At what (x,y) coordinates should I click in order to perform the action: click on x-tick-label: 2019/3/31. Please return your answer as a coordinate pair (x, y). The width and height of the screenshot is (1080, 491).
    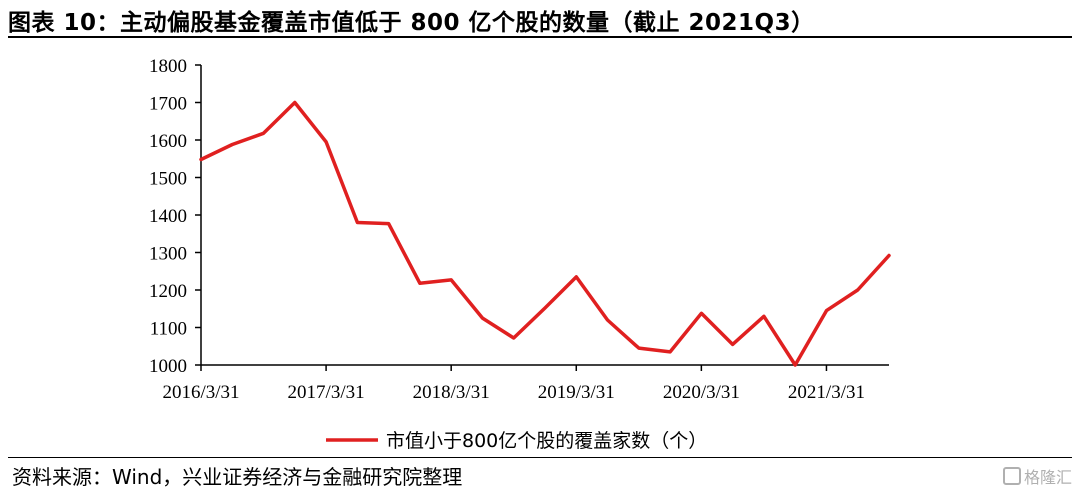
    Looking at the image, I should click on (576, 392).